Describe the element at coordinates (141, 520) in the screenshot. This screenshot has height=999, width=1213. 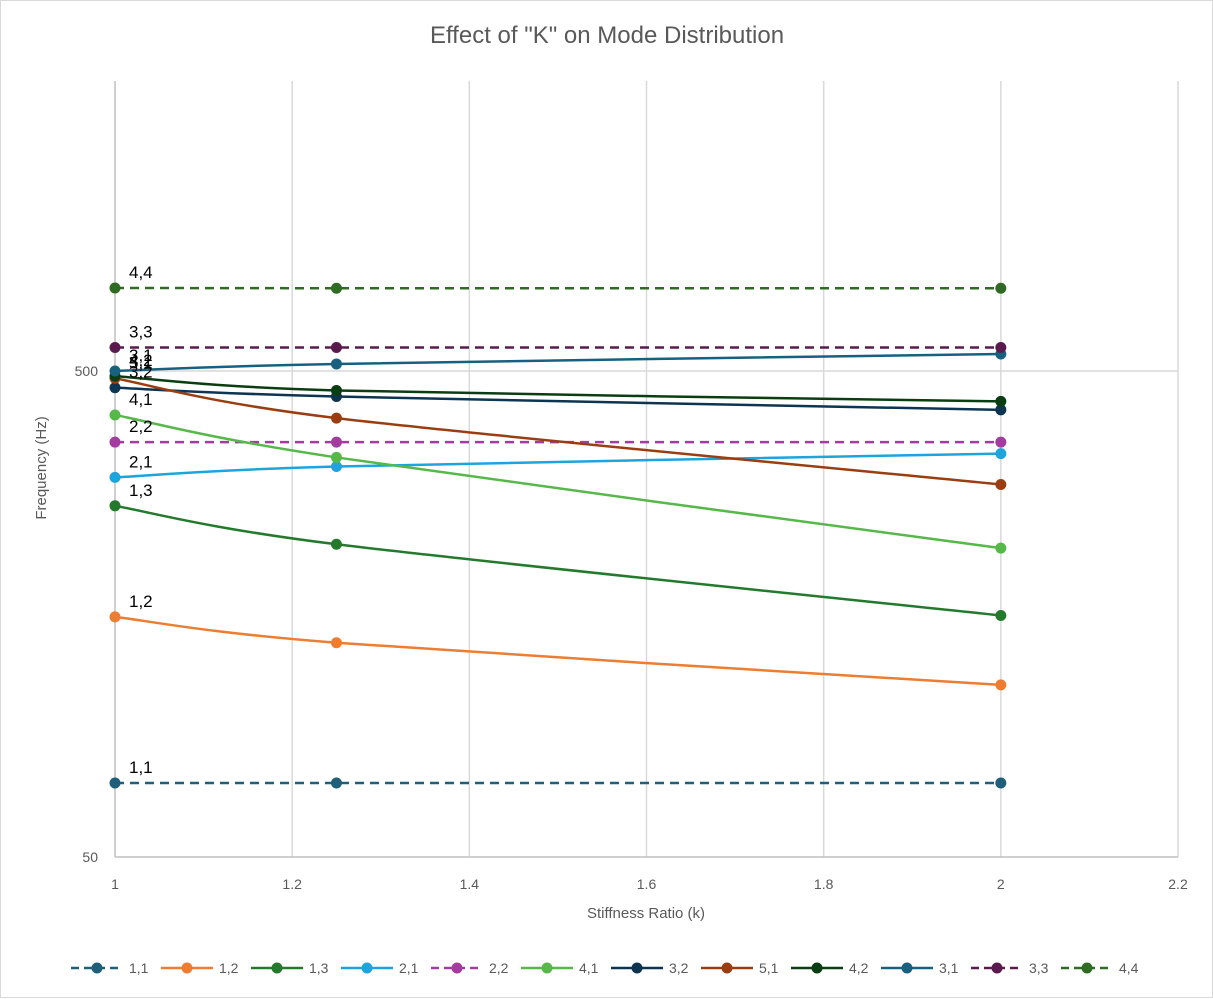
I see `data-labels: 1,11,21,32,12,24,13,25,14,23,13,34,4` at that location.